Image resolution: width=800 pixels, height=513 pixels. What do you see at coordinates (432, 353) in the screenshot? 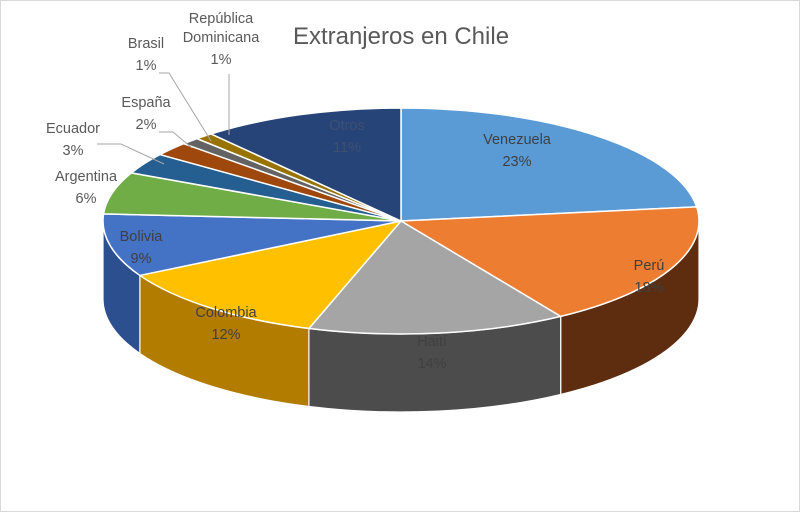
I see `data-label-haiti: Haití 14%` at bounding box center [432, 353].